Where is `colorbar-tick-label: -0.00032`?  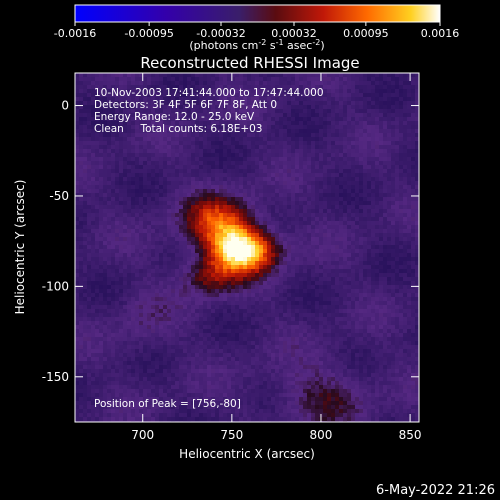
colorbar-tick-label: -0.00032 is located at coordinates (220, 33).